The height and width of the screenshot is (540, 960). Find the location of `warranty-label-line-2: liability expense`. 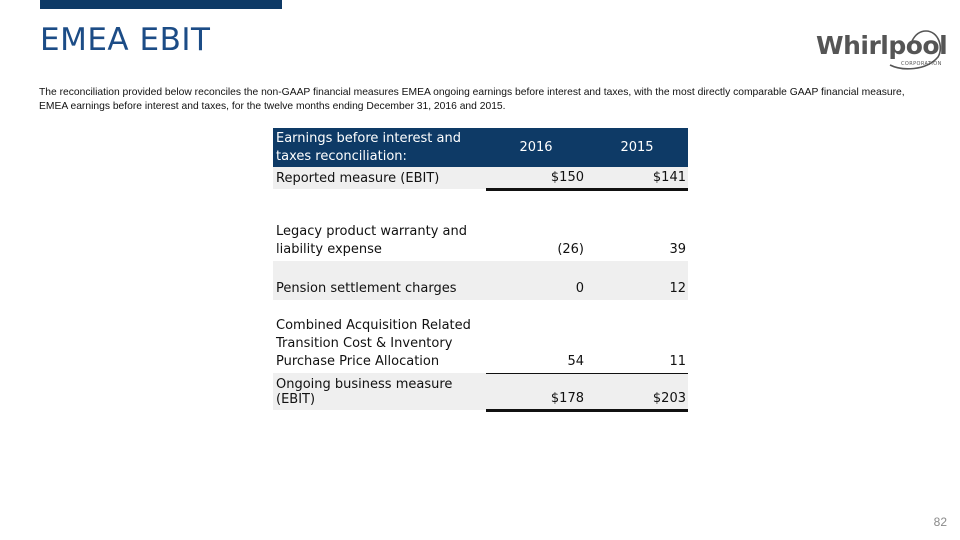

warranty-label-line-2: liability expense is located at coordinates (329, 249).